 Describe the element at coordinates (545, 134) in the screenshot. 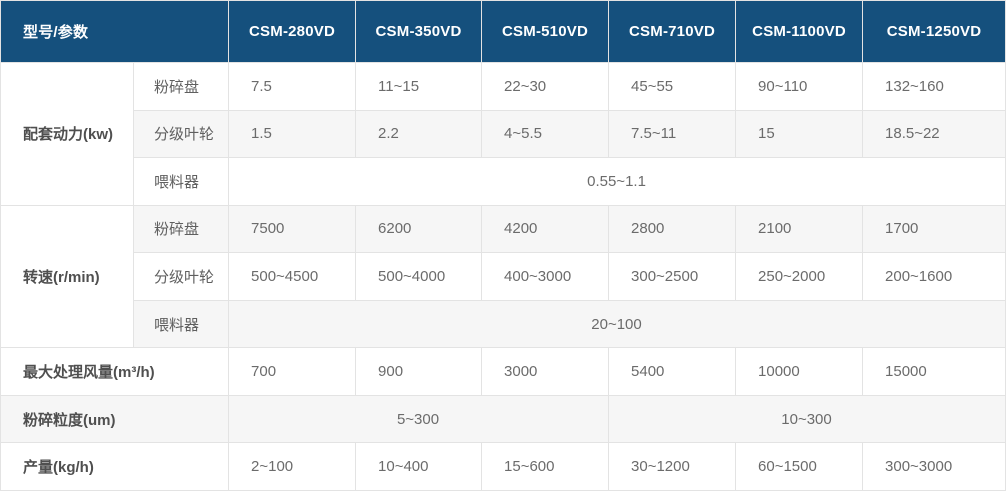

I see `value-cell: 4~5.5` at that location.